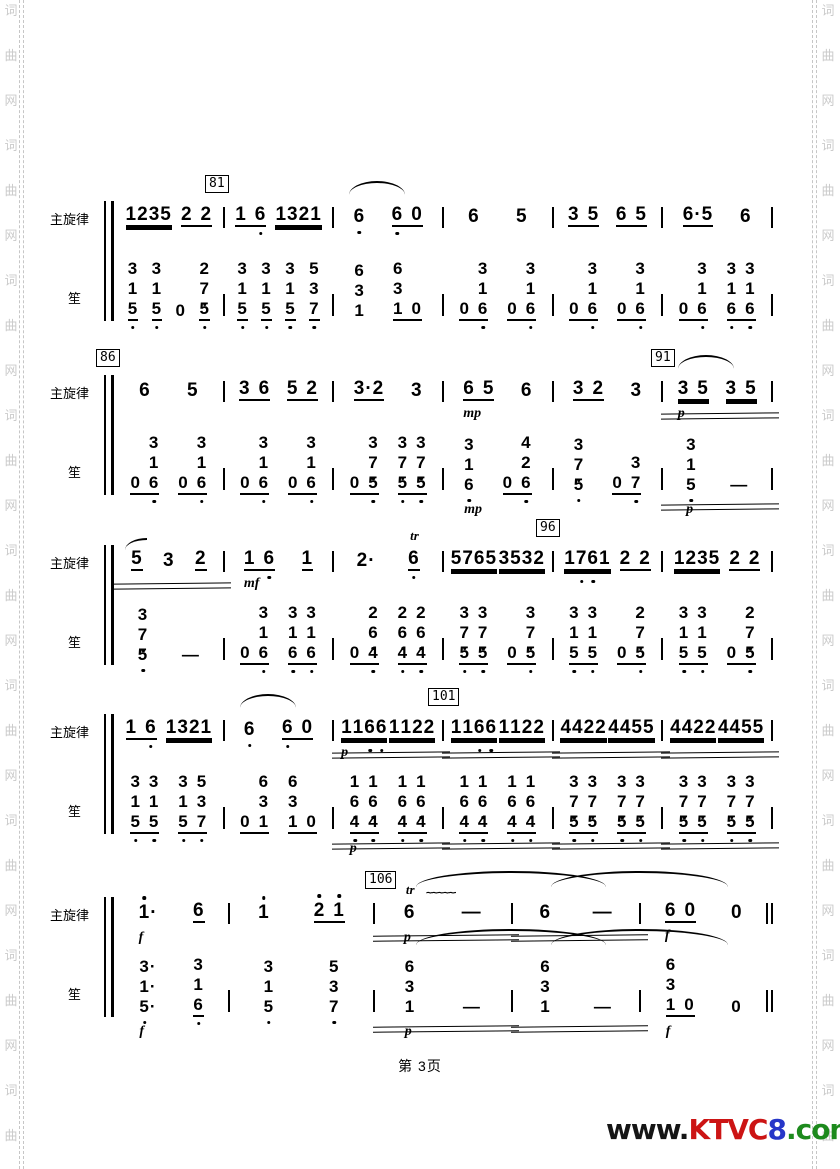 The image size is (840, 1169). What do you see at coordinates (603, 1007) in the screenshot?
I see `chord-column: —` at bounding box center [603, 1007].